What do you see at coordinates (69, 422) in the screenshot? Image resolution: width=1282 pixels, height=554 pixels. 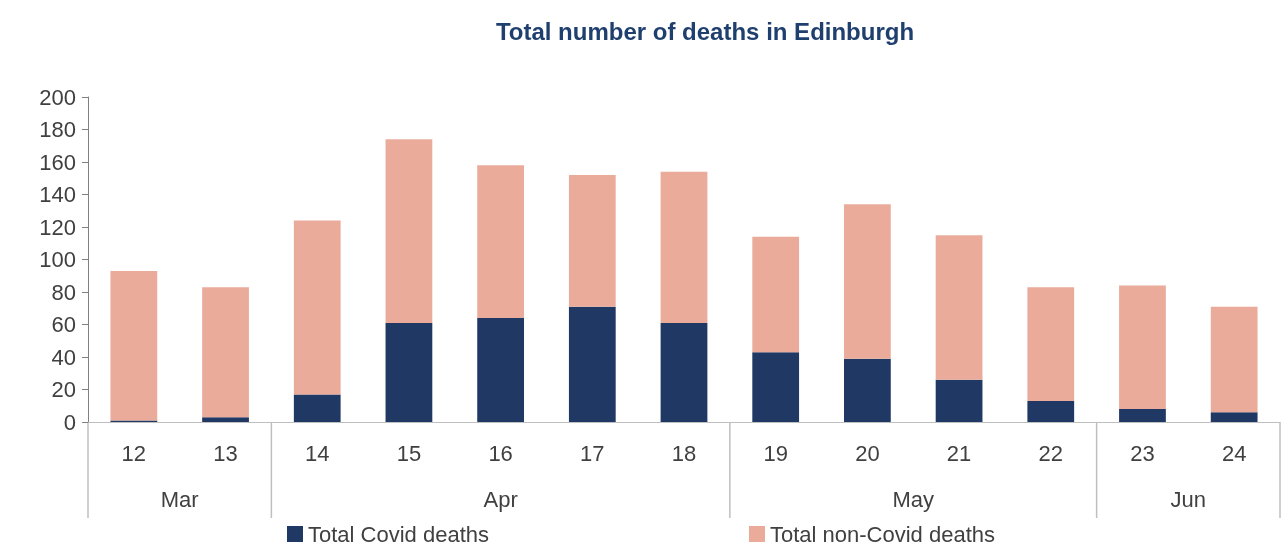 I see `y-tick-label: 0` at bounding box center [69, 422].